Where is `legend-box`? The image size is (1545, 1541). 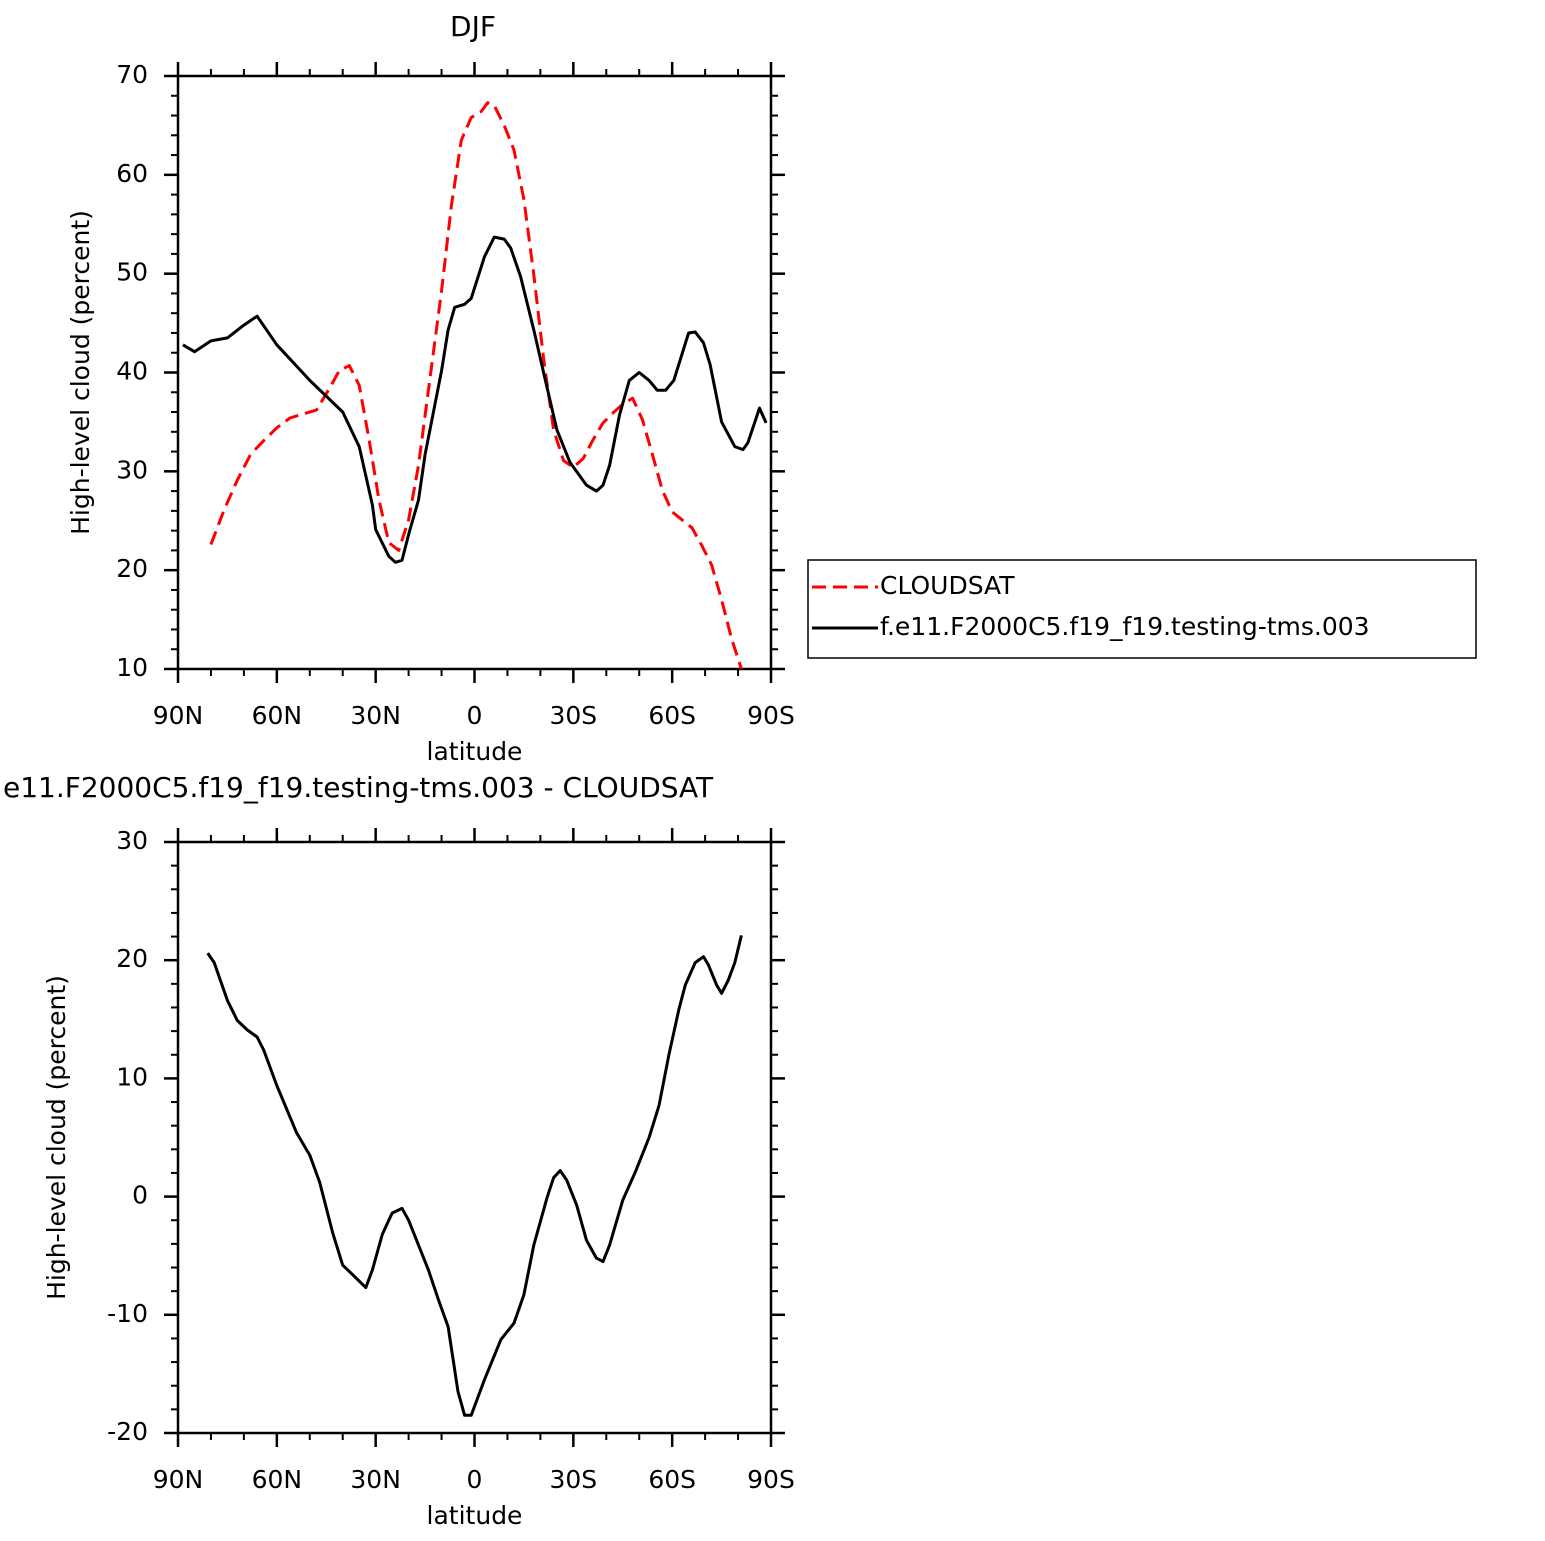
legend-box is located at coordinates (1142, 609).